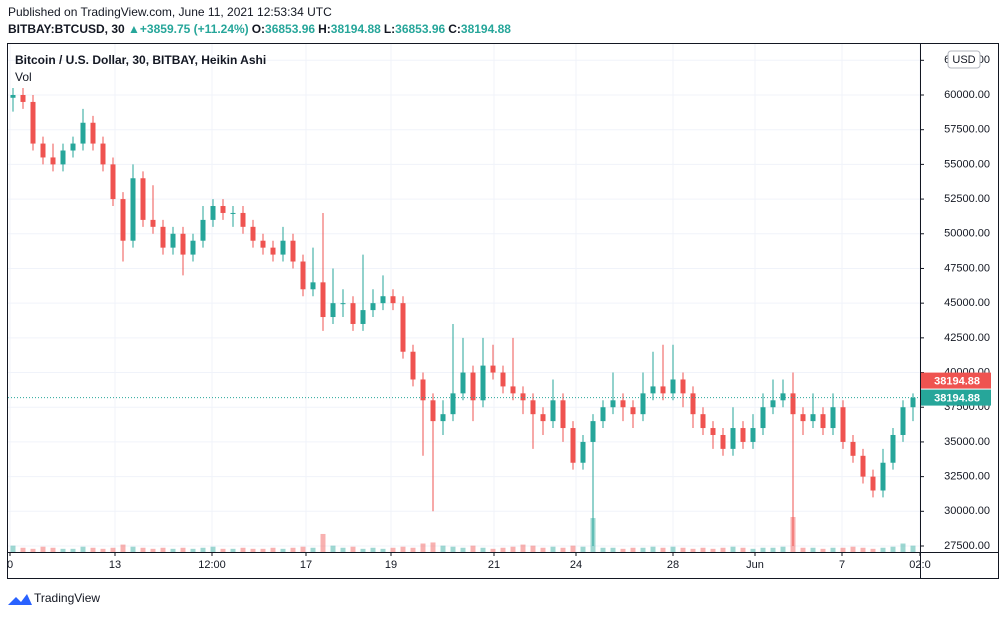  I want to click on volume-pane, so click(463, 534).